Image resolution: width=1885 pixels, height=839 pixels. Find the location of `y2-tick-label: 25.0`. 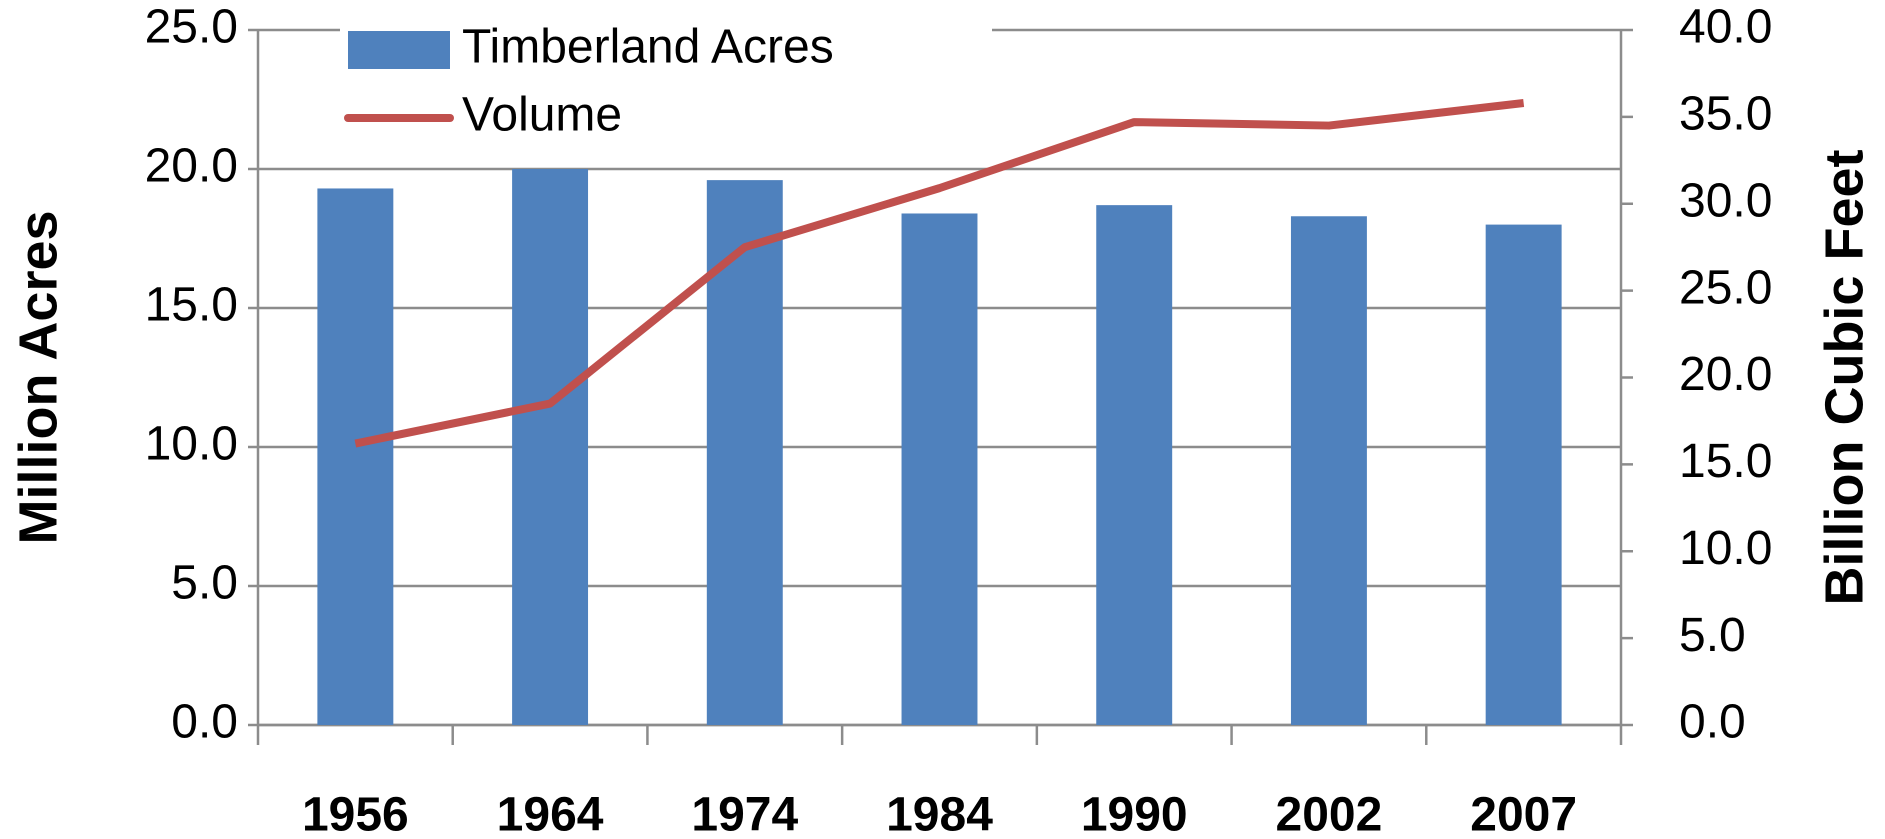

y2-tick-label: 25.0 is located at coordinates (1725, 287).